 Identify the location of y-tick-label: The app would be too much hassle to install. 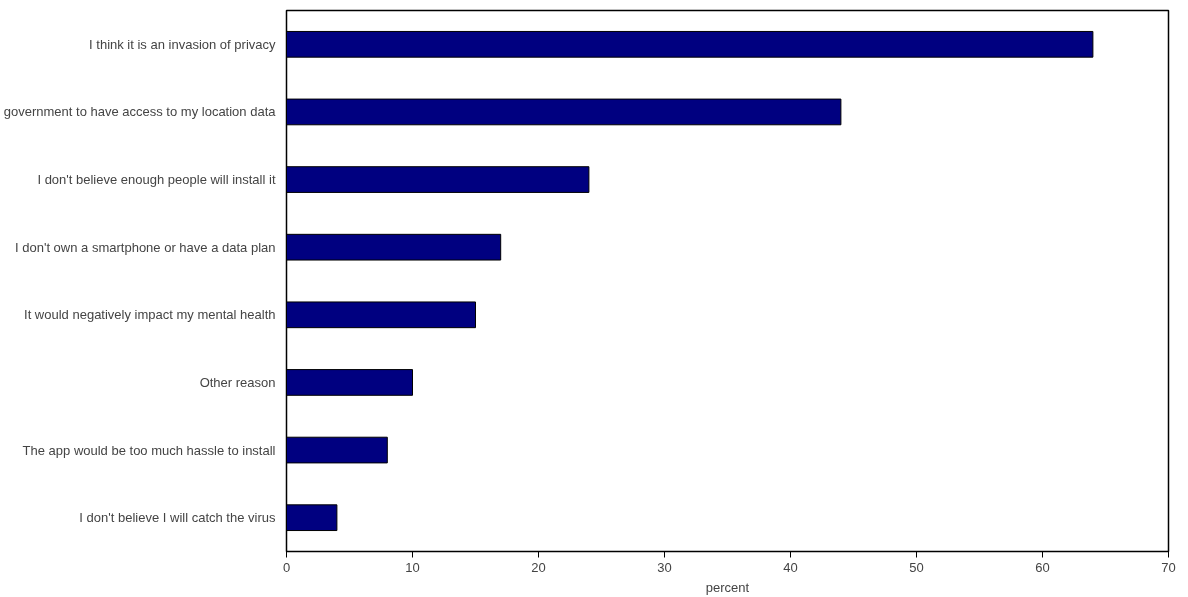
(149, 450).